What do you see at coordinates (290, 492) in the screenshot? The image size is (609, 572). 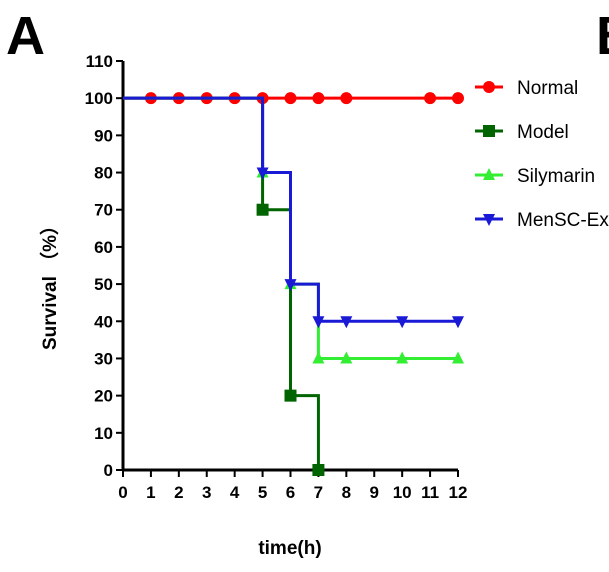 I see `x-tick-label: 6` at bounding box center [290, 492].